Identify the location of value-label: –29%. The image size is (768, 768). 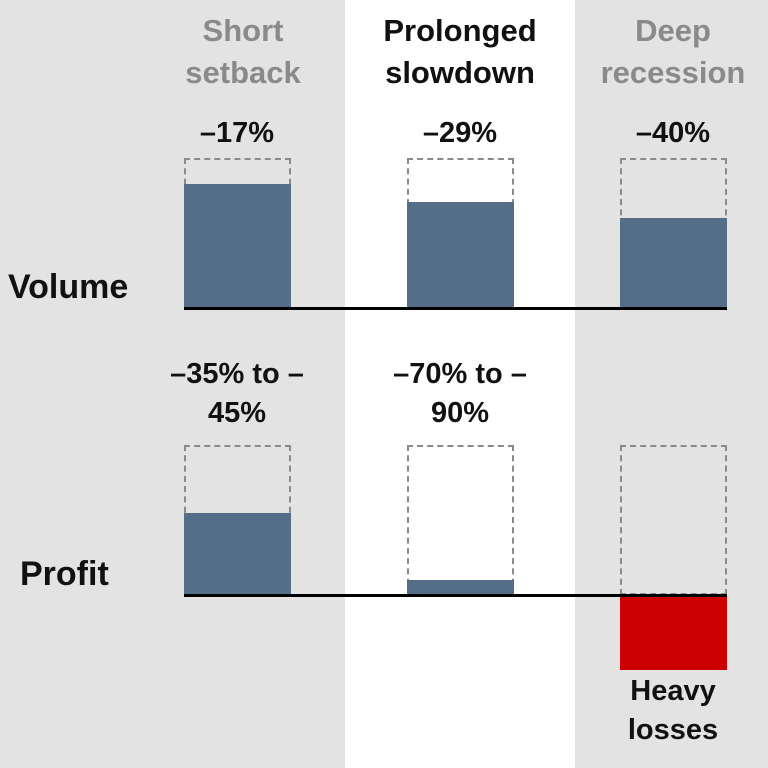
(460, 133).